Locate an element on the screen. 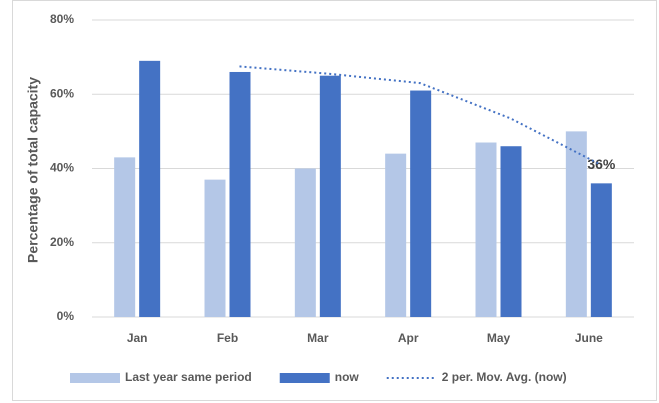 This screenshot has width=659, height=403. y-tick-label: 80% is located at coordinates (62, 19).